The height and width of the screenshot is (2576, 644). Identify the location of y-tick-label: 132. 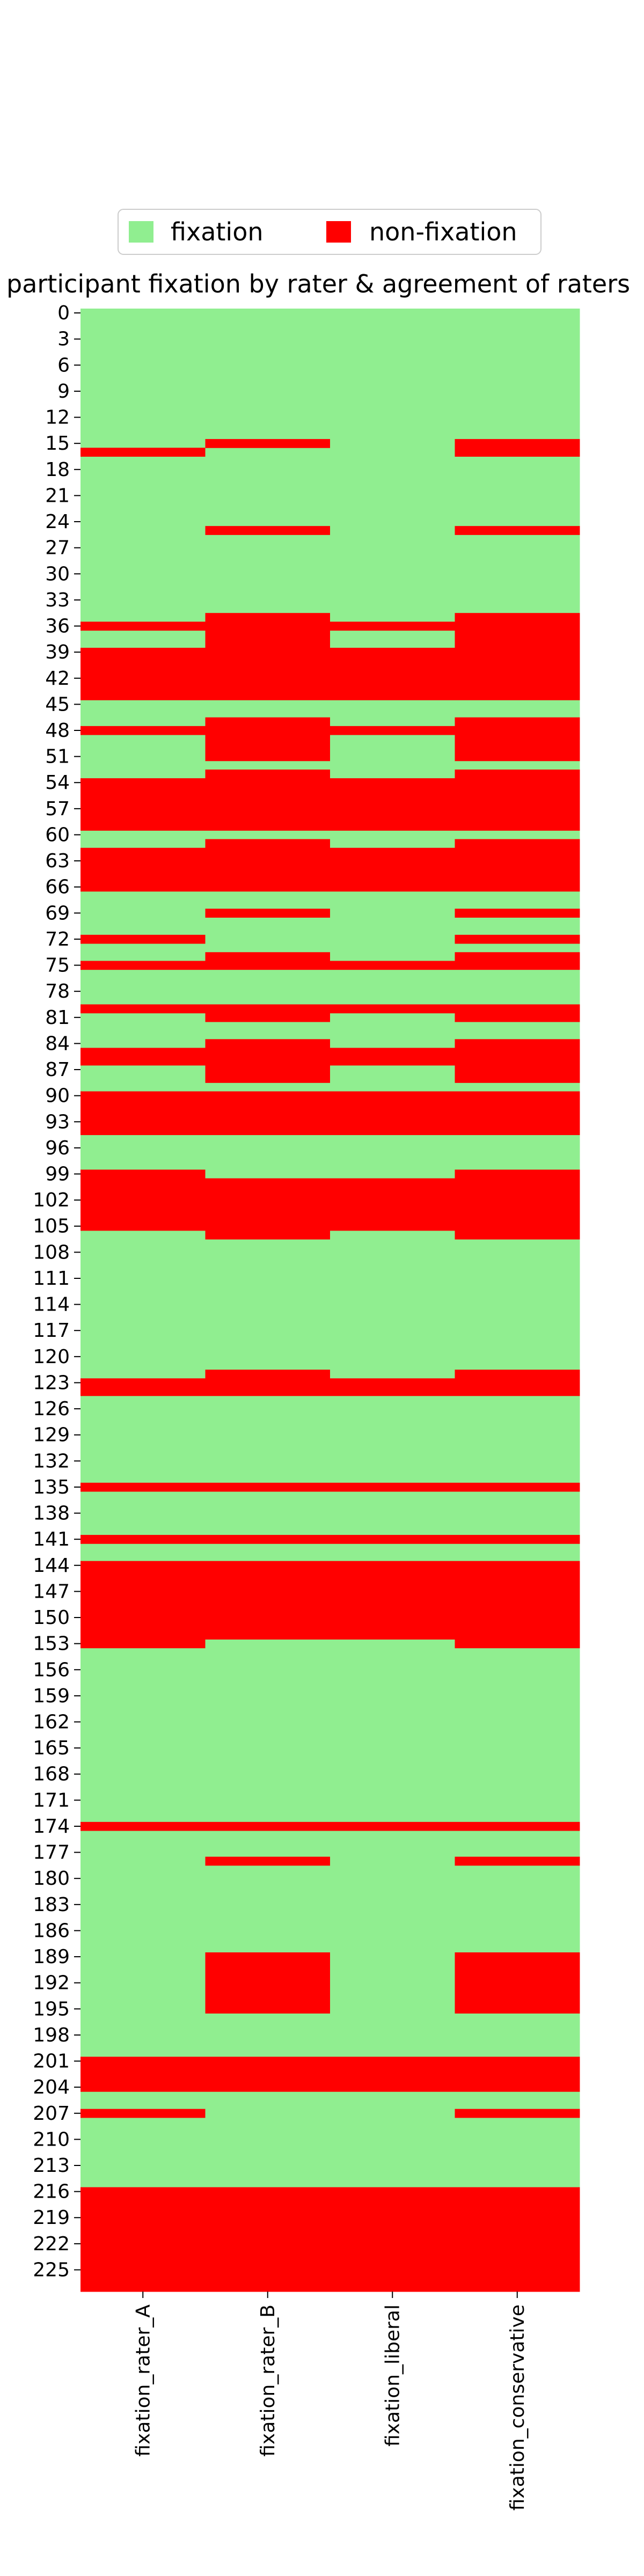
(51, 1461).